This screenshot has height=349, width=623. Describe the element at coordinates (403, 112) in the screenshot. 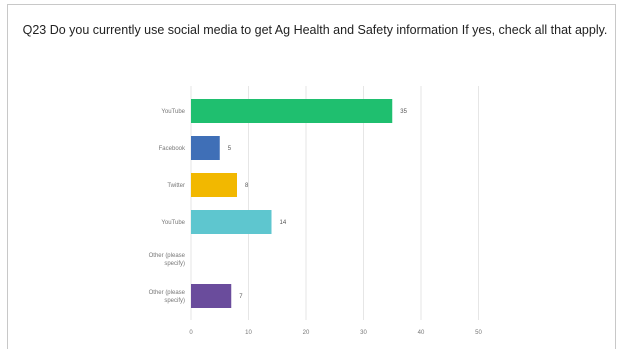

I see `value-label: 35` at that location.